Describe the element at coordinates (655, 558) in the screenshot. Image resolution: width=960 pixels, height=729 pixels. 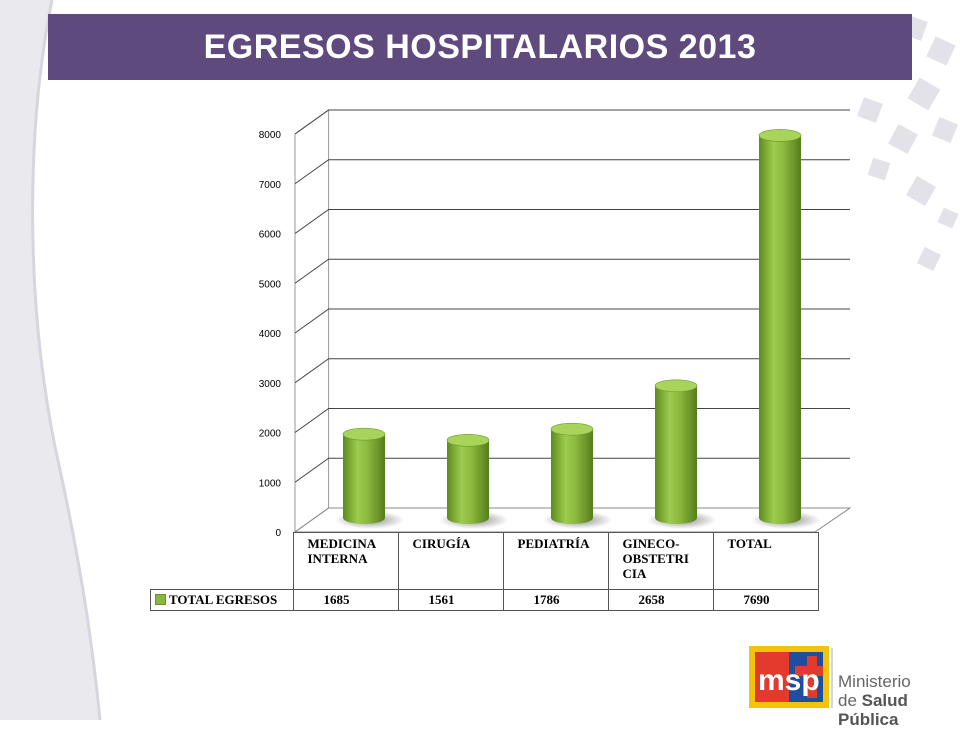
I see `x-category-line: OBSTETRI` at that location.